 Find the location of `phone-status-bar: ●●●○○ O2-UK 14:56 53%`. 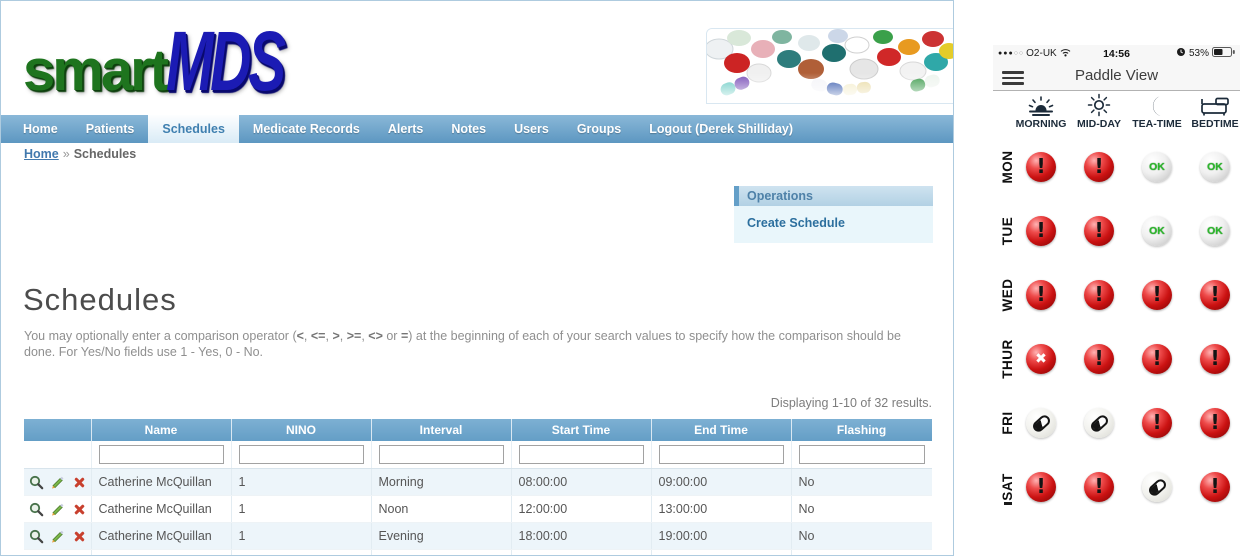

phone-status-bar: ●●●○○ O2-UK 14:56 53% is located at coordinates (1116, 53).